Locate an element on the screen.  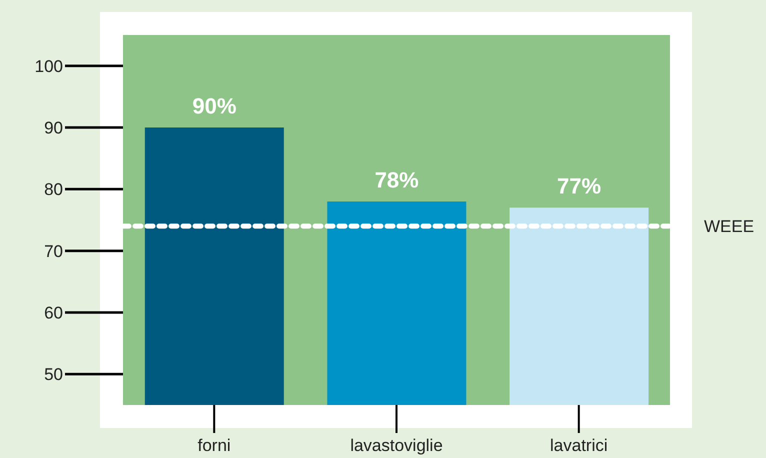
y-tick-label: 80 is located at coordinates (53, 190).